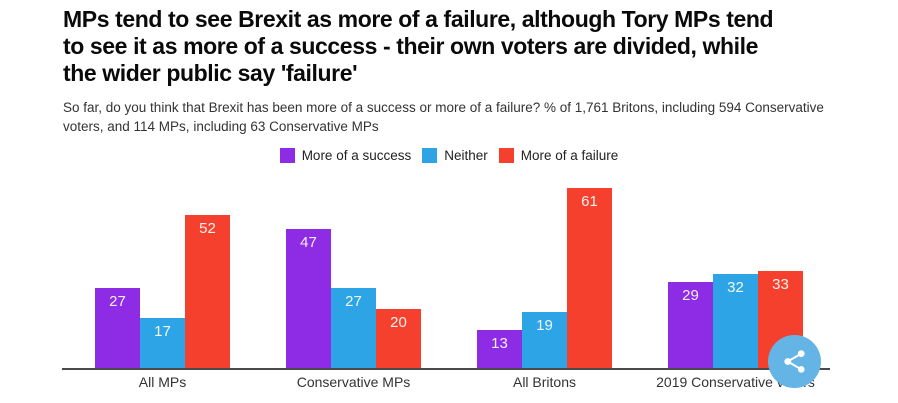 The image size is (898, 403). What do you see at coordinates (162, 382) in the screenshot?
I see `category-label-1: All MPs` at bounding box center [162, 382].